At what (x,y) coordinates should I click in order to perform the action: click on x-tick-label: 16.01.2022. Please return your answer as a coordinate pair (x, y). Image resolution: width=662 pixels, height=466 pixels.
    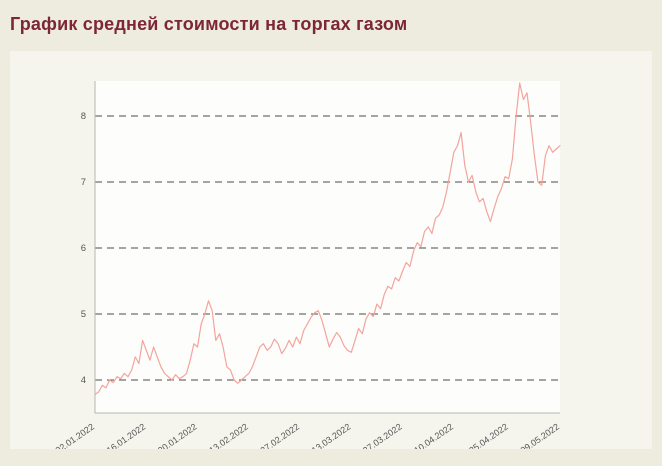
    Looking at the image, I should click on (126, 435).